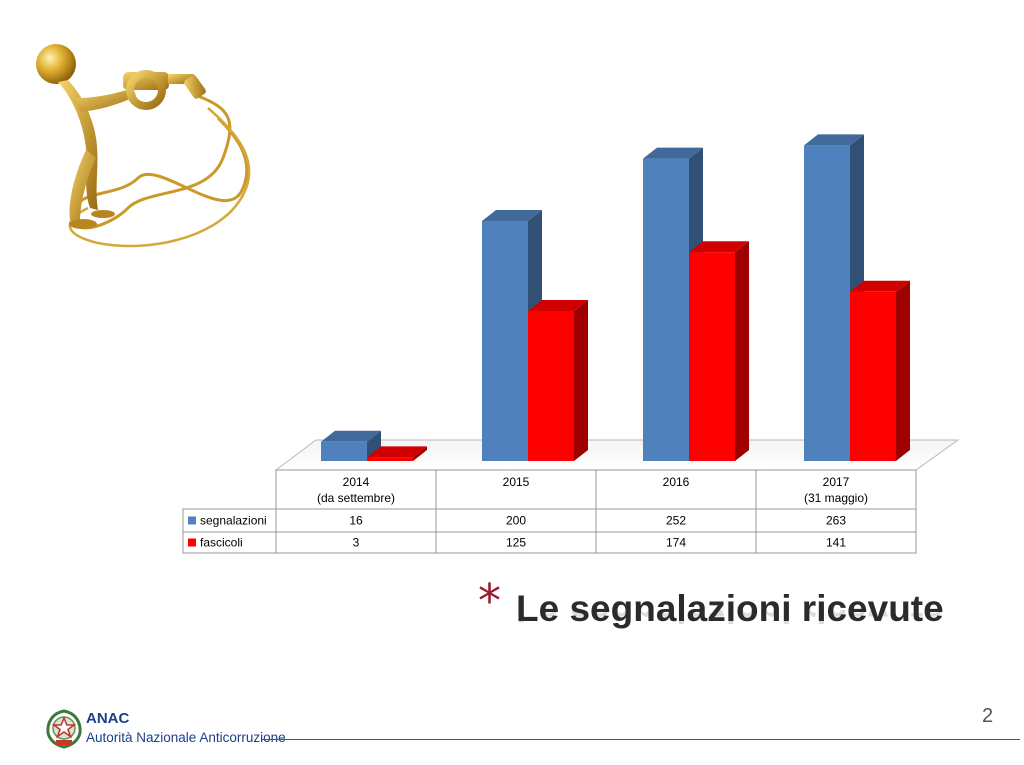 Image resolution: width=1024 pixels, height=765 pixels. I want to click on data-value: 200, so click(516, 521).